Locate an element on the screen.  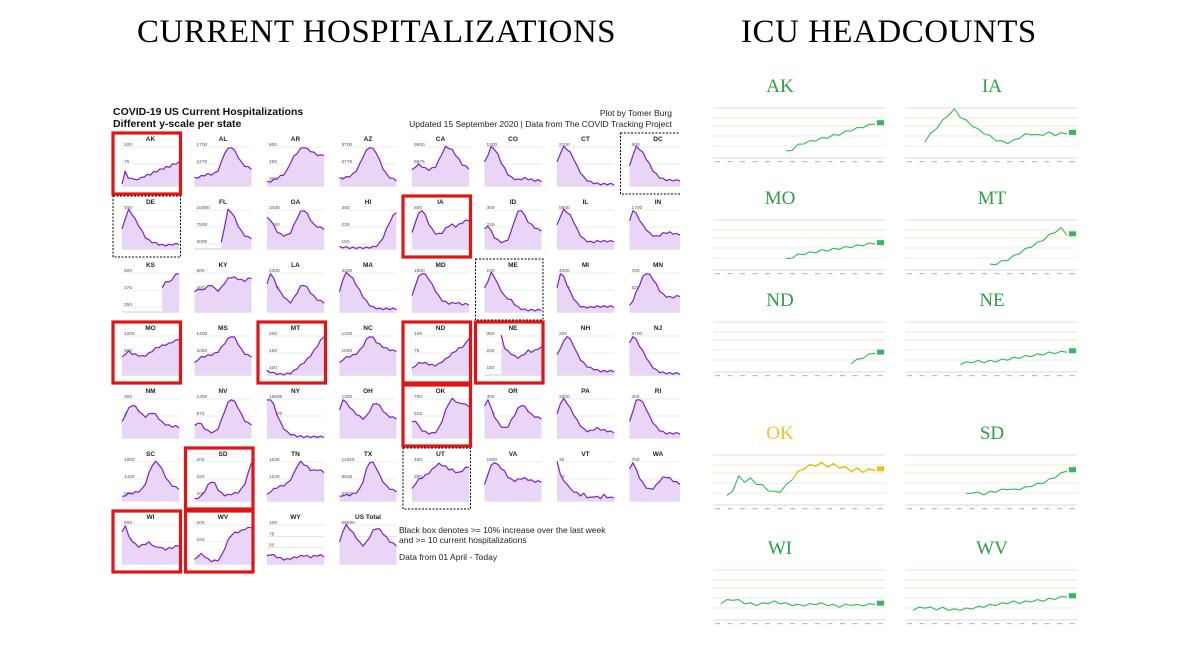
tick-label: 30 is located at coordinates (562, 460).